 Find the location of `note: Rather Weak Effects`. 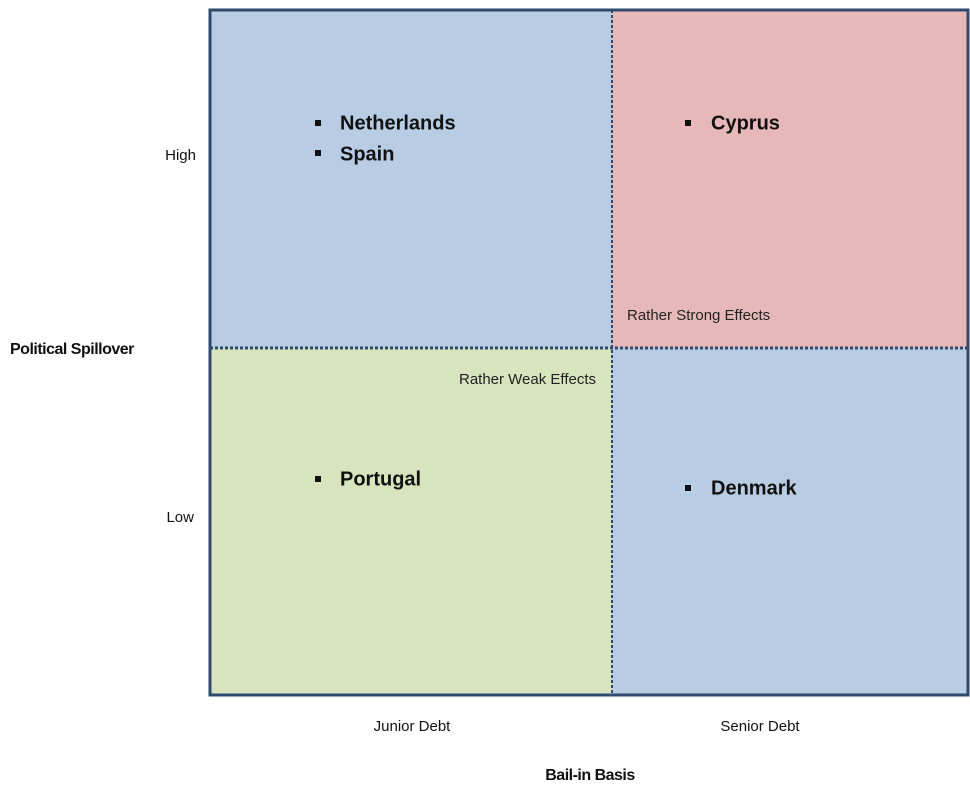

note: Rather Weak Effects is located at coordinates (527, 379).